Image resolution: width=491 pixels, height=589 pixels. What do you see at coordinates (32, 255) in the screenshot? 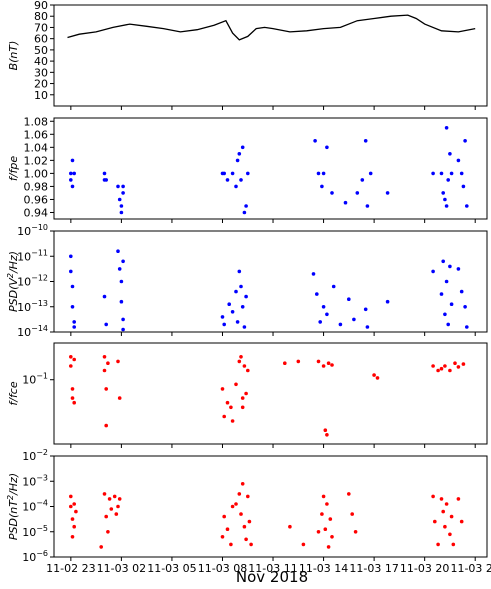
I see `panel-3-ytick-label-3: 10−11` at bounding box center [32, 255].